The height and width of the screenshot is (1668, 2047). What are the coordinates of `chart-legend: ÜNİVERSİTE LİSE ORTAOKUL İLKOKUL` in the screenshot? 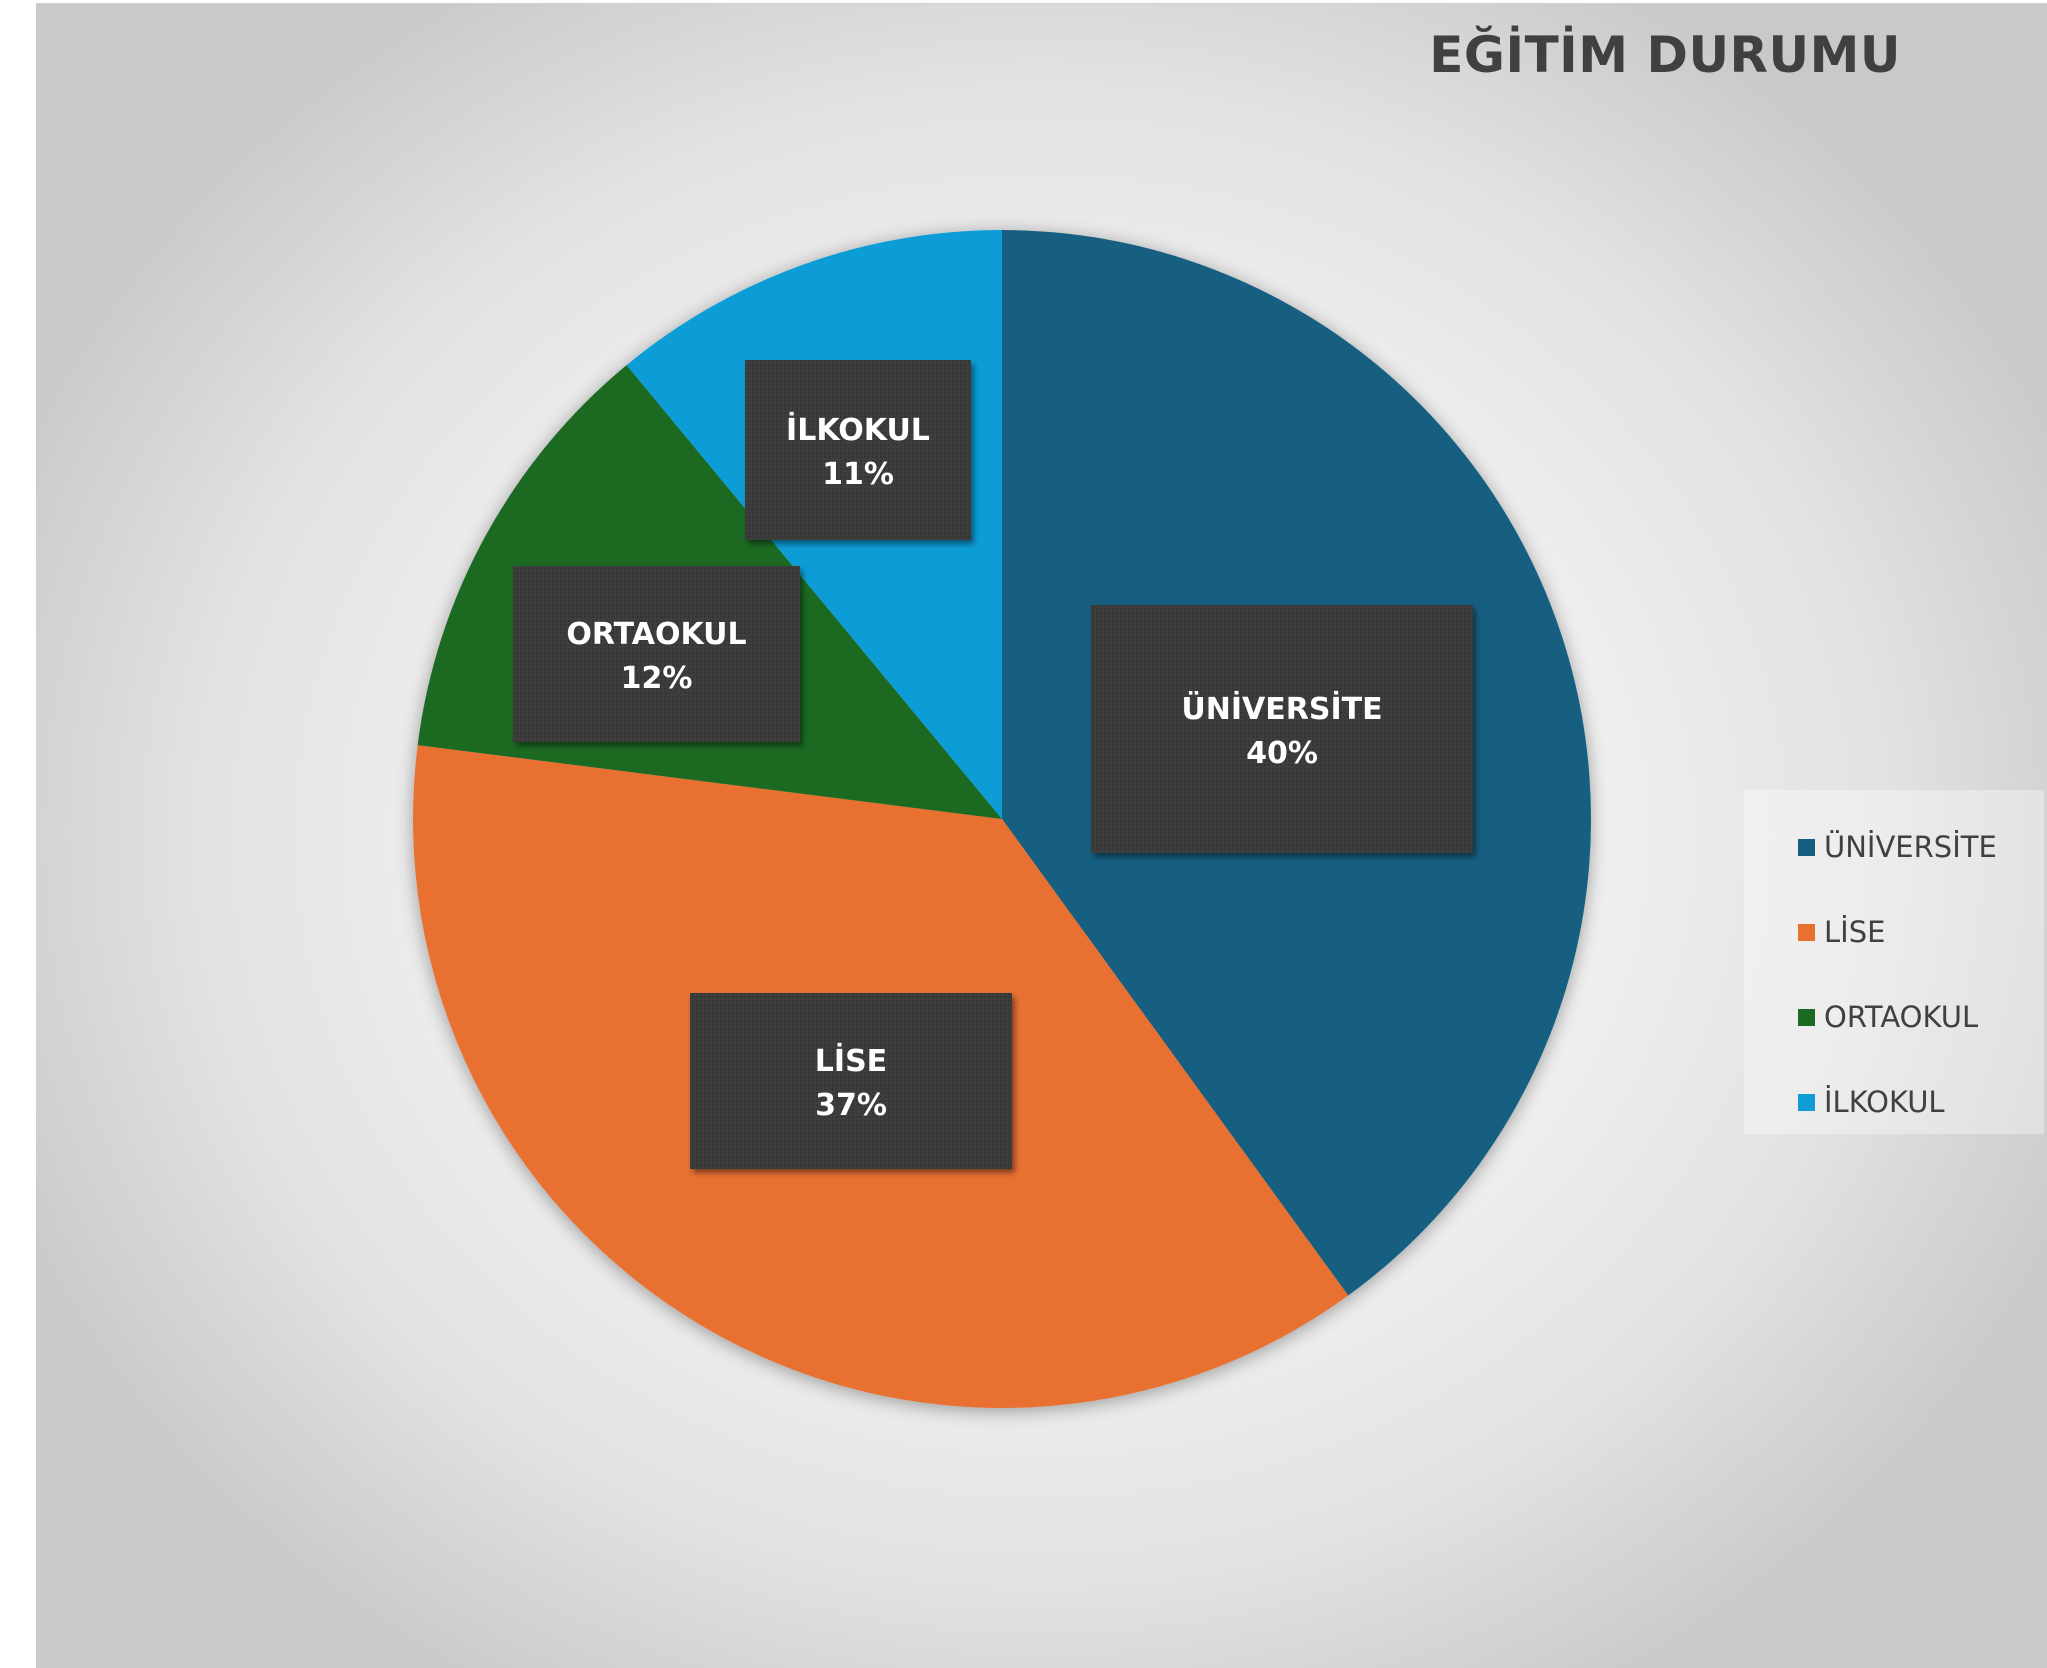 It's located at (1894, 962).